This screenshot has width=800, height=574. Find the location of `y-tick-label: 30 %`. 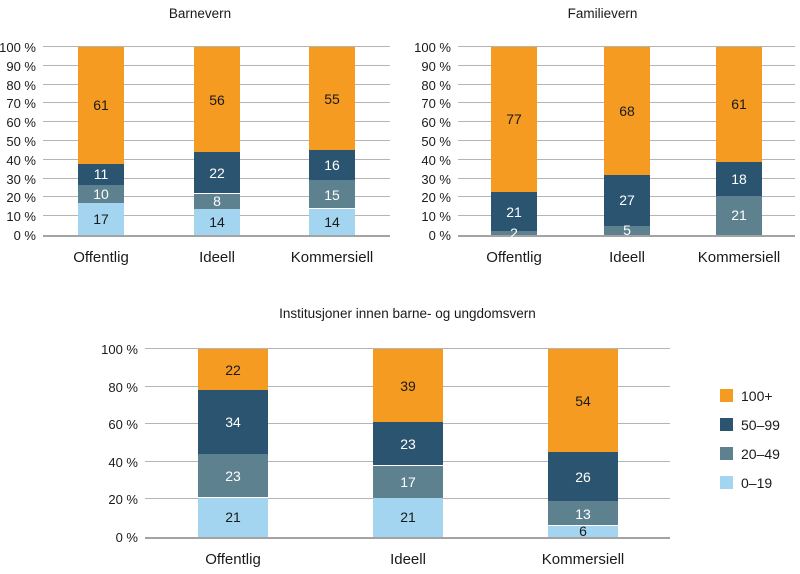

y-tick-label: 30 % is located at coordinates (21, 179).